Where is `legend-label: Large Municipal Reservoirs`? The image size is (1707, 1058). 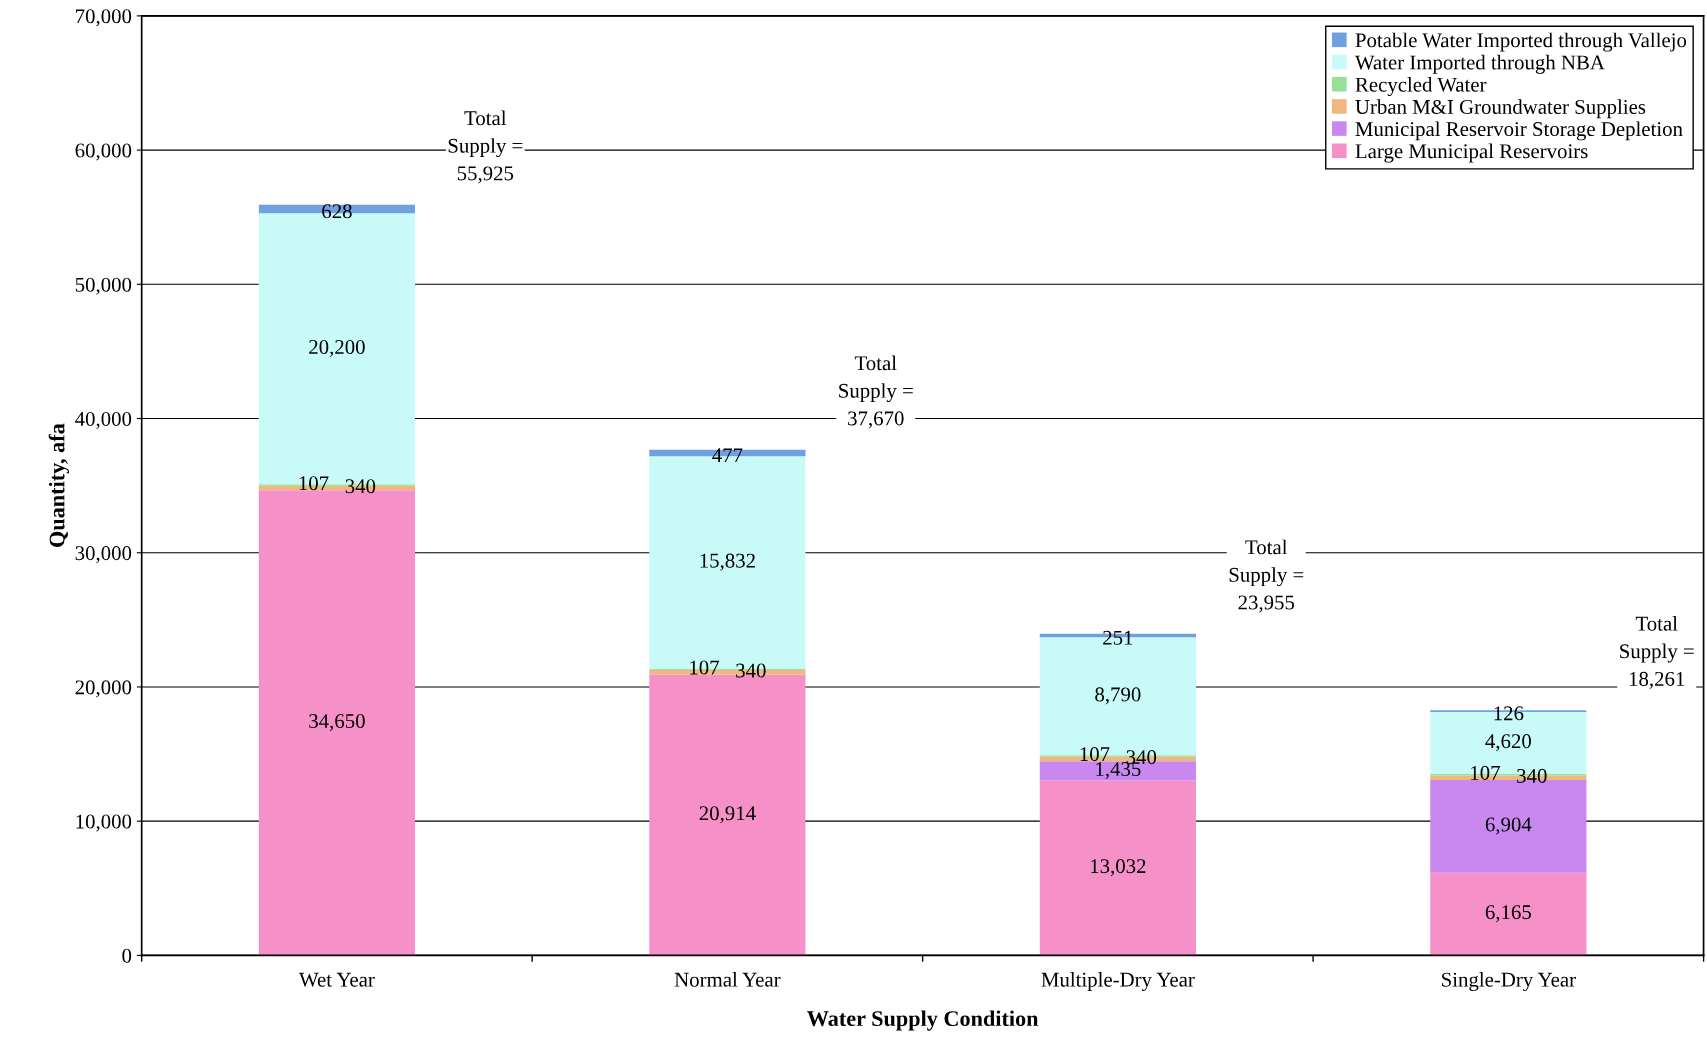 legend-label: Large Municipal Reservoirs is located at coordinates (1471, 153).